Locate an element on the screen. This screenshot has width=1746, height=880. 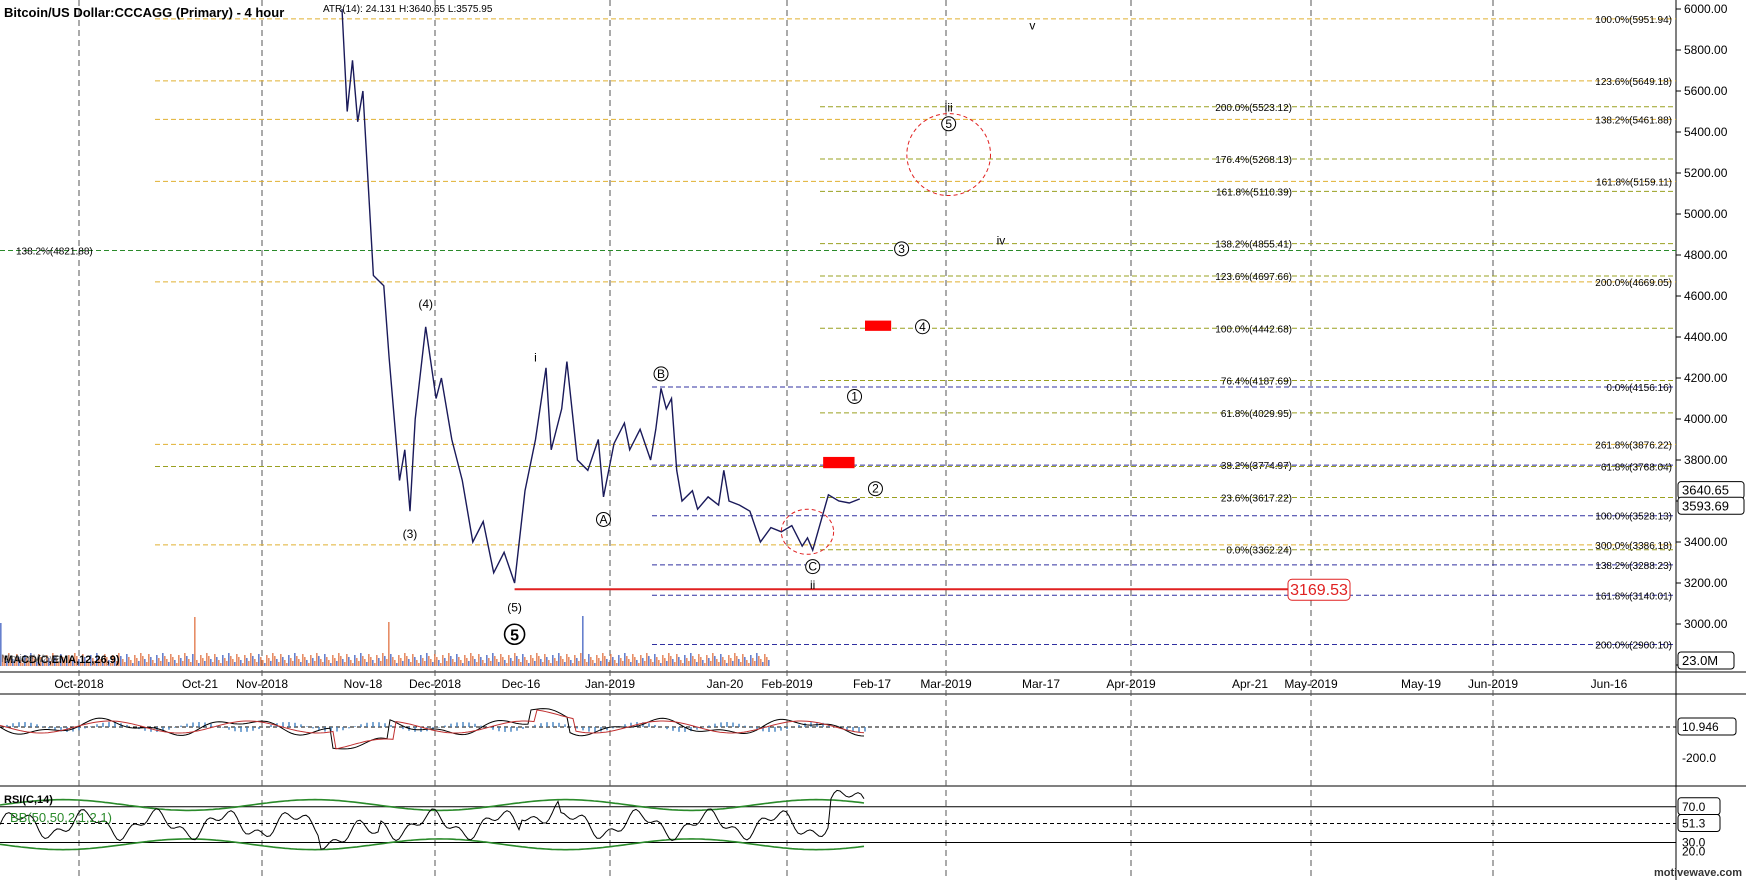
wave-circle is located at coordinates (875, 489).